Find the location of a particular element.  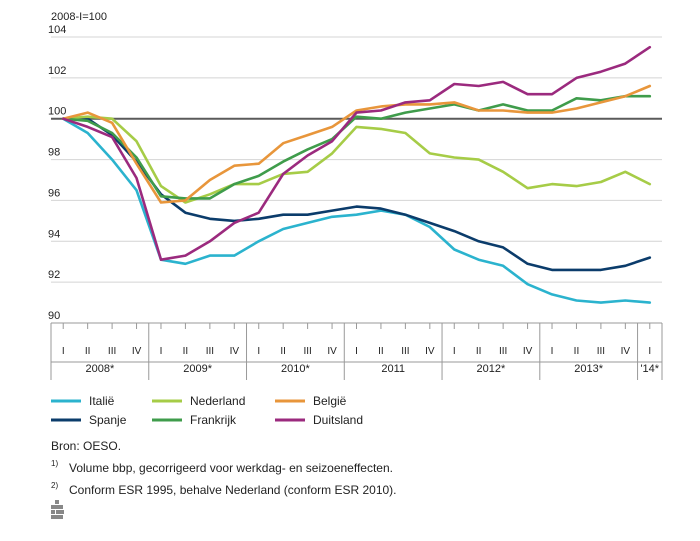

cbs-logo-icon is located at coordinates (57, 509).